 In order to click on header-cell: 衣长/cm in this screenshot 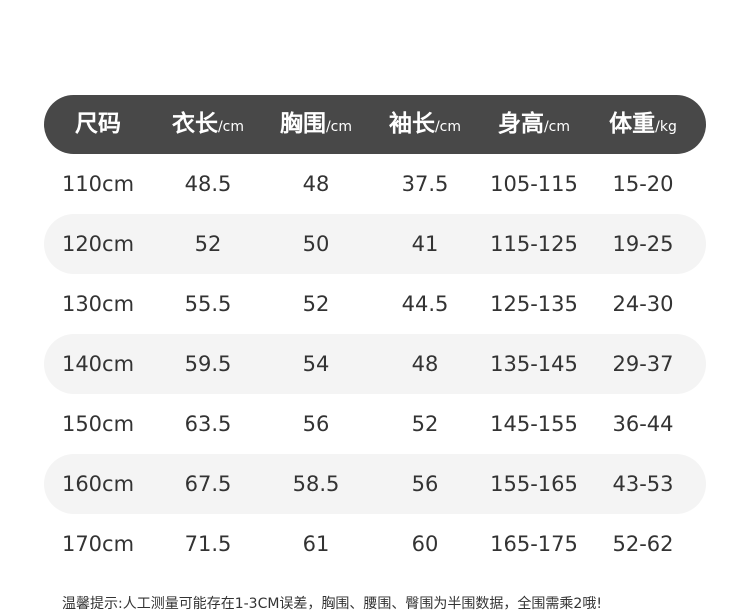, I will do `click(208, 125)`.